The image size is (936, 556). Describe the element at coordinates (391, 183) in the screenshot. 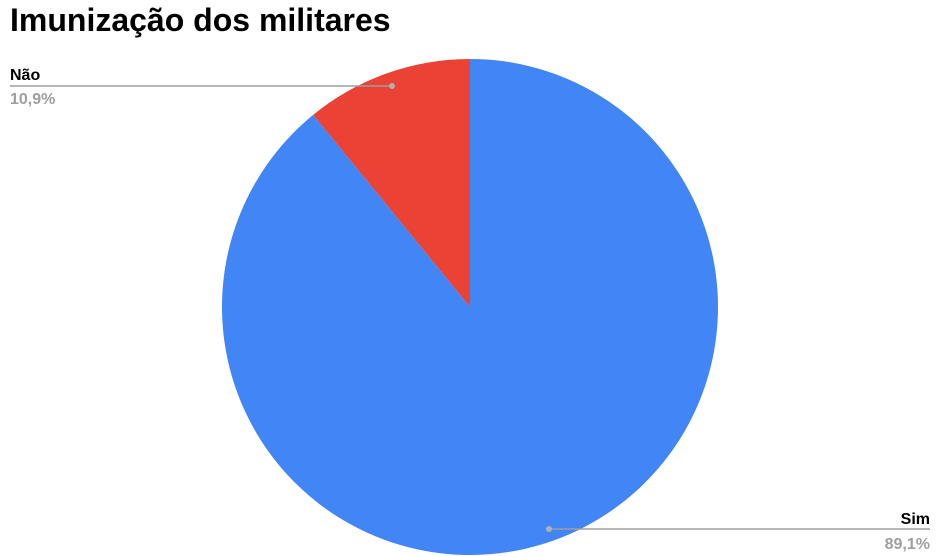

I see `pie-slice-nao` at that location.